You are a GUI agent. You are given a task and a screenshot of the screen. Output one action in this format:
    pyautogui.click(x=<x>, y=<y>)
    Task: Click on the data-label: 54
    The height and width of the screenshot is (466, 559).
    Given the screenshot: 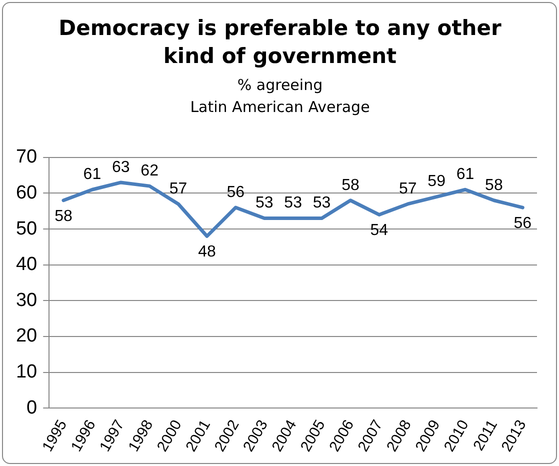 What is the action you would take?
    pyautogui.click(x=379, y=231)
    